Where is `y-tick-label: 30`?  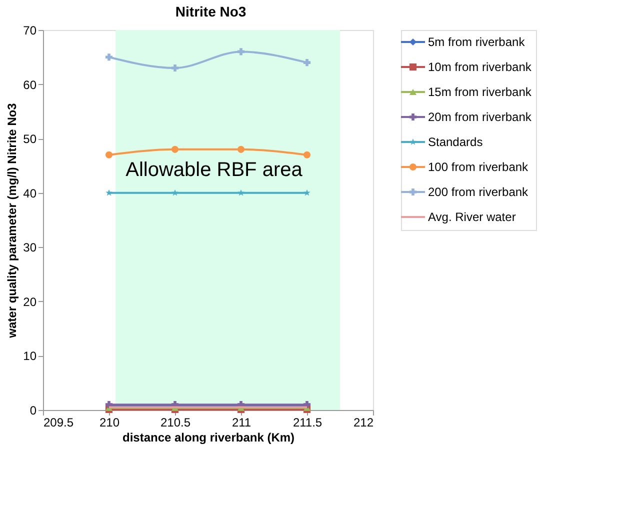 y-tick-label: 30 is located at coordinates (30, 247).